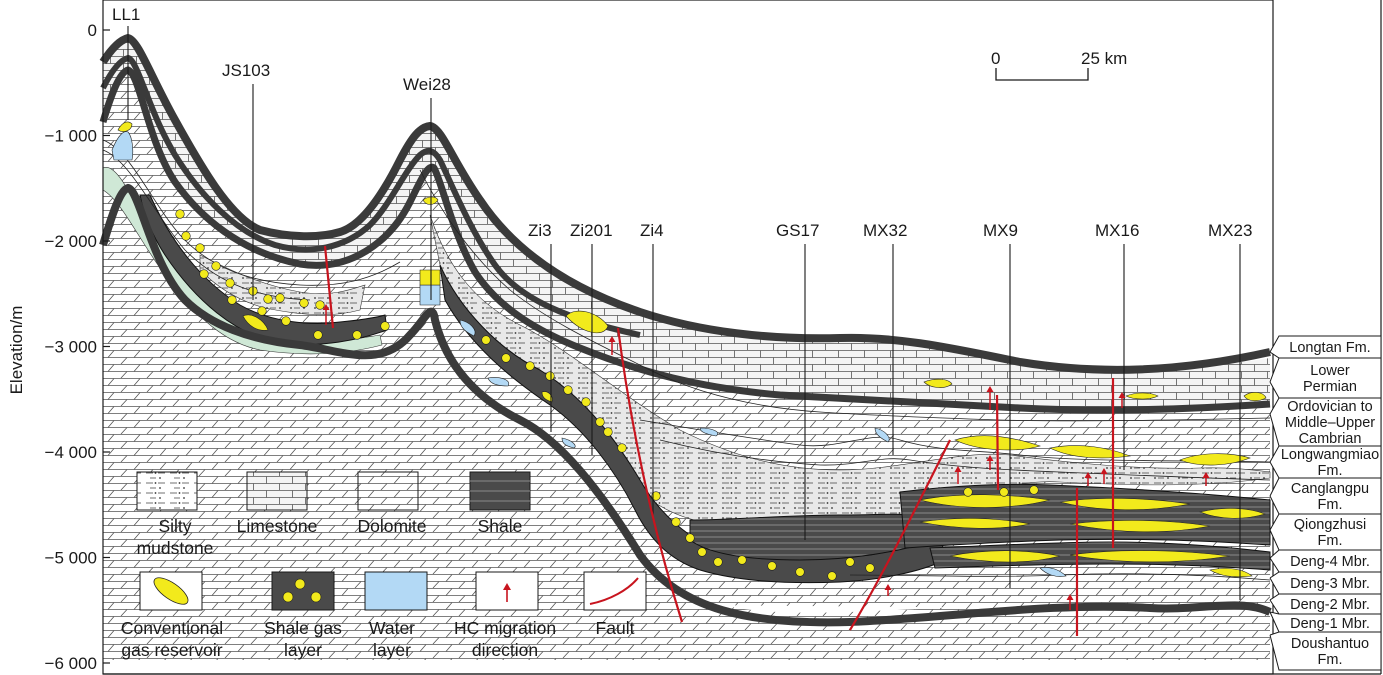 The height and width of the screenshot is (675, 1383). What do you see at coordinates (614, 591) in the screenshot?
I see `fault-line-icon` at bounding box center [614, 591].